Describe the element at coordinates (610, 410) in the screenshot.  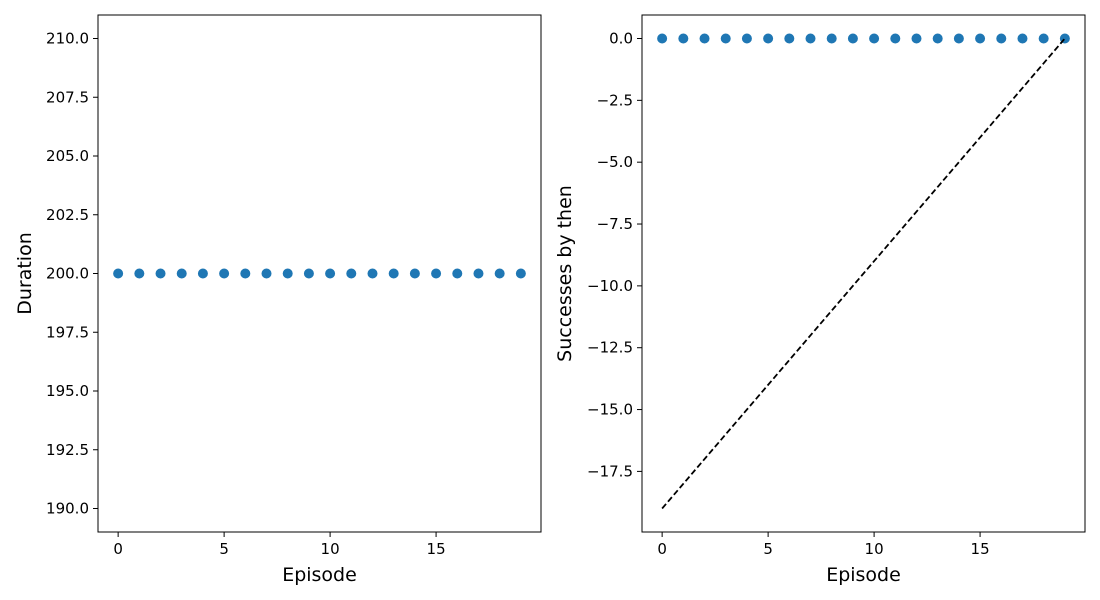
I see `y-tick-label: −15.0` at that location.